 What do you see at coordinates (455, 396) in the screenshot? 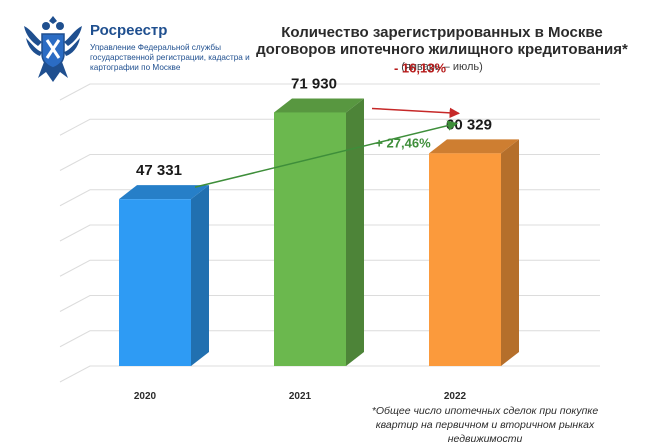
I see `x-tick-2022: 2022` at bounding box center [455, 396].